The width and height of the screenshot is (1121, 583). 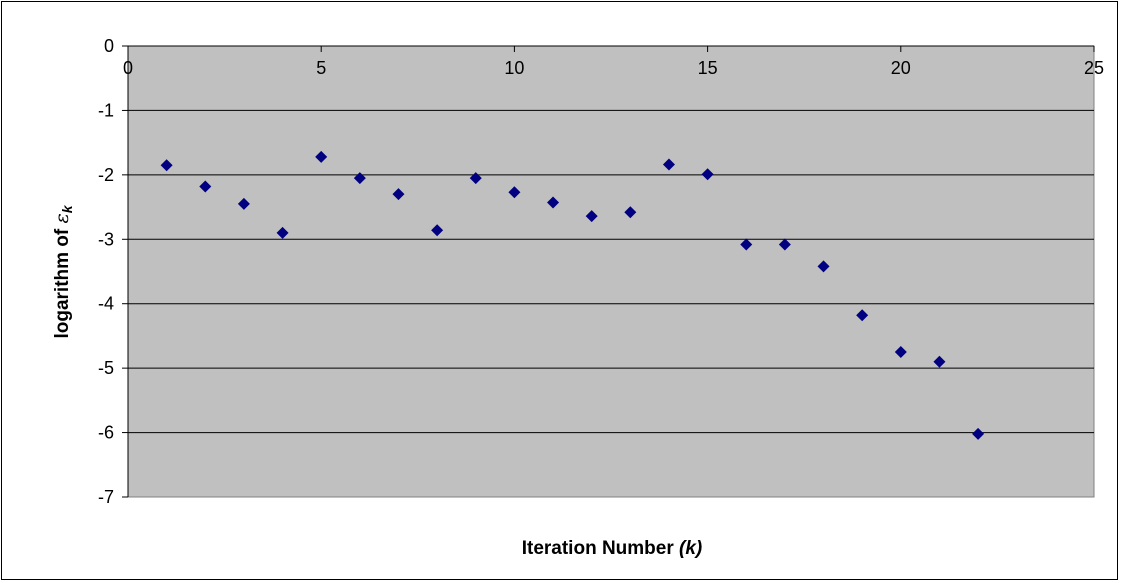 What do you see at coordinates (106, 271) in the screenshot?
I see `y-tick-labels: 0 -1 -2 -3 -4 -5 -6 -7` at bounding box center [106, 271].